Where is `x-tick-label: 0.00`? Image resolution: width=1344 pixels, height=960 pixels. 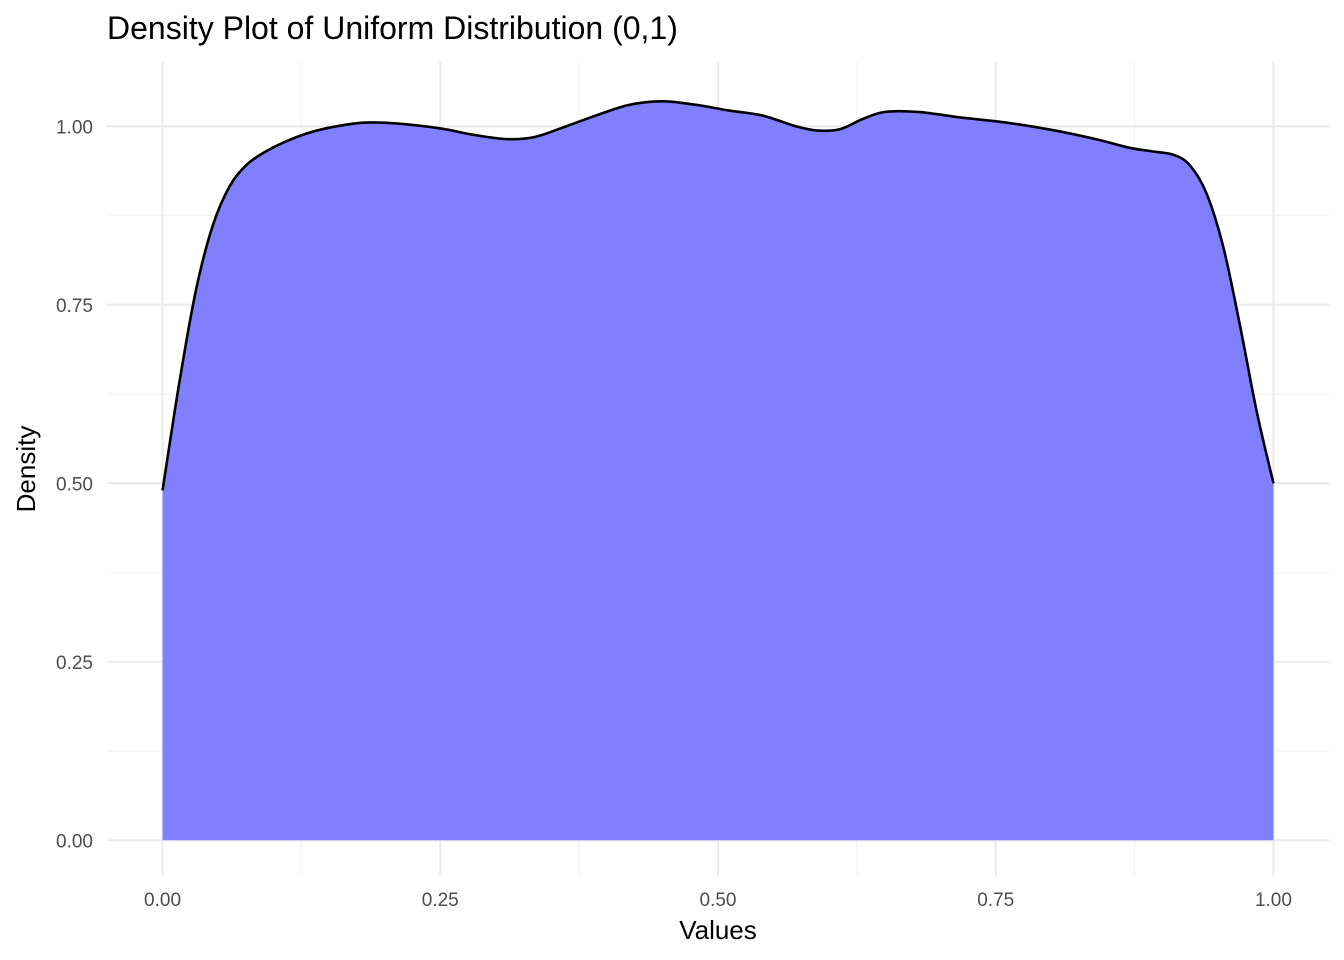 x-tick-label: 0.00 is located at coordinates (162, 900).